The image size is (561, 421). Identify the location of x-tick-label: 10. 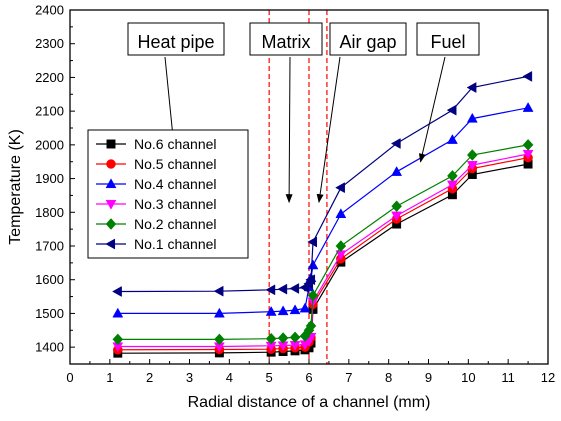
(468, 377).